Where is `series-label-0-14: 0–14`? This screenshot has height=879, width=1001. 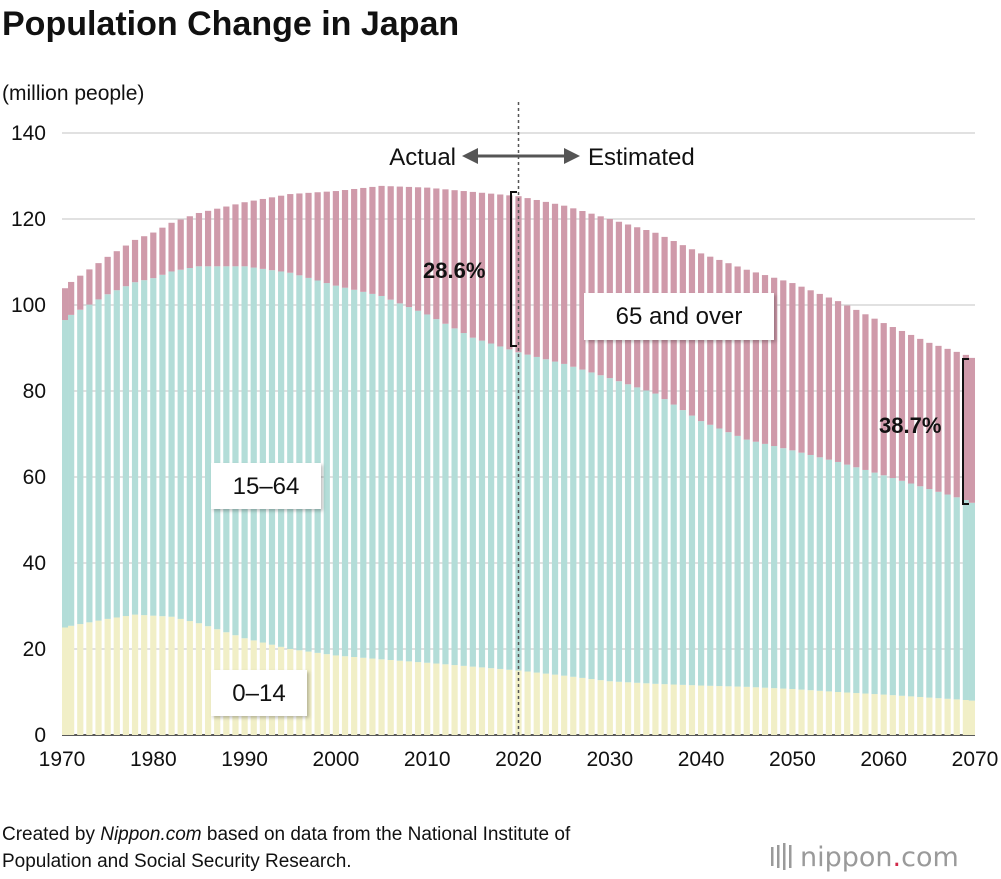
series-label-0-14: 0–14 is located at coordinates (258, 693).